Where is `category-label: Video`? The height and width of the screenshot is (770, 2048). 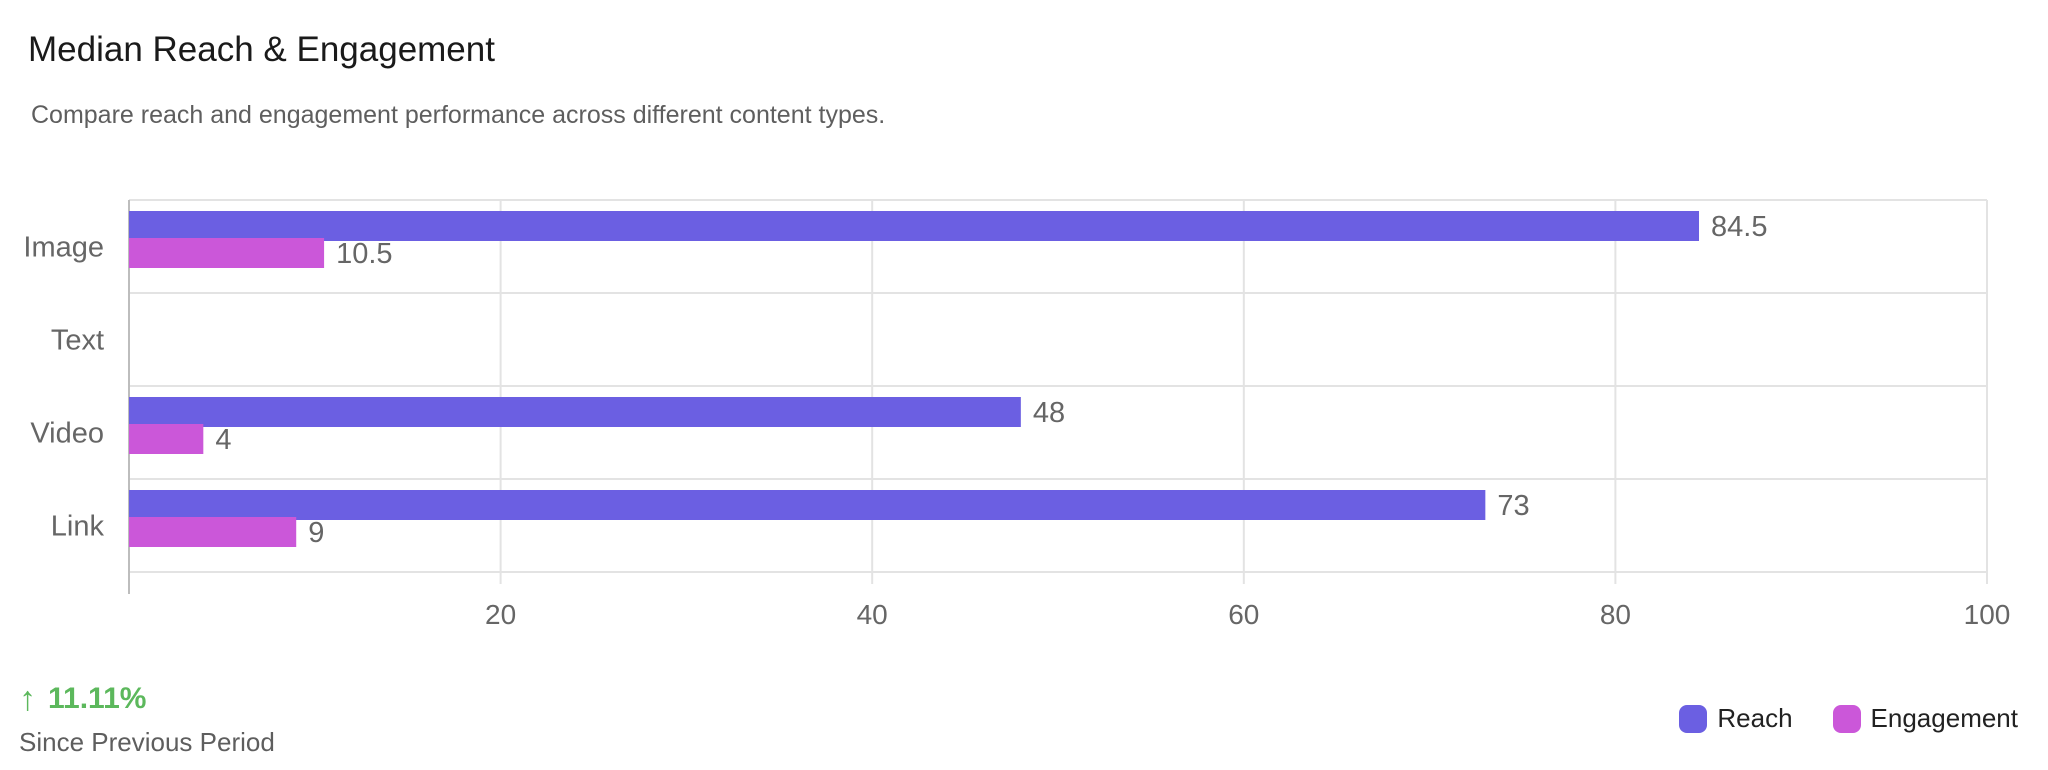 category-label: Video is located at coordinates (67, 434).